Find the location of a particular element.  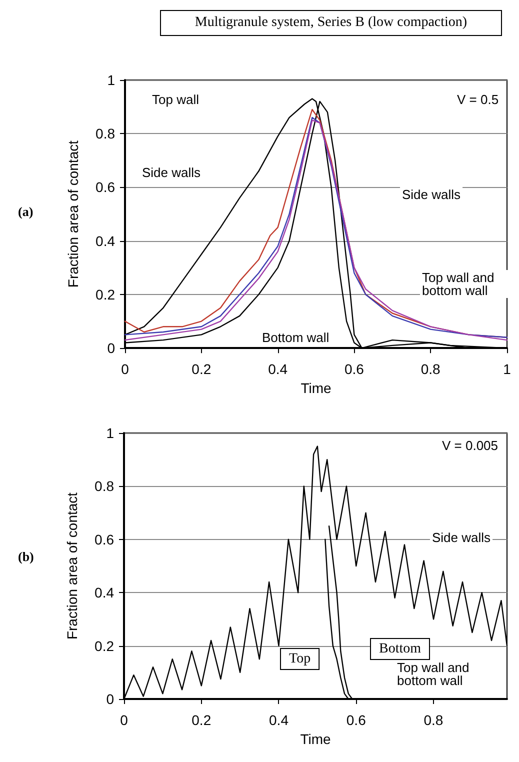

annotation: Top is located at coordinates (300, 659).